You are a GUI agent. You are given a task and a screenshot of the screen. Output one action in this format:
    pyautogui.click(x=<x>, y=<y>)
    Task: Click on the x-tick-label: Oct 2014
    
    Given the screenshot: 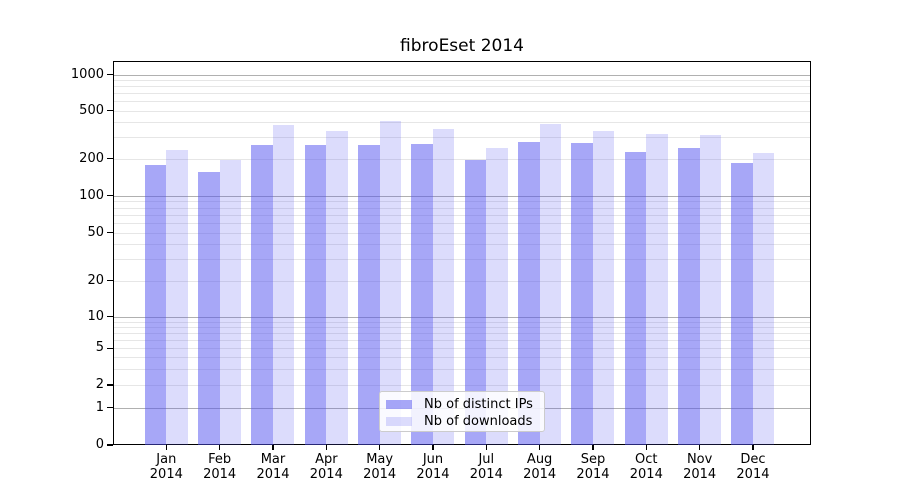 What is the action you would take?
    pyautogui.click(x=646, y=467)
    